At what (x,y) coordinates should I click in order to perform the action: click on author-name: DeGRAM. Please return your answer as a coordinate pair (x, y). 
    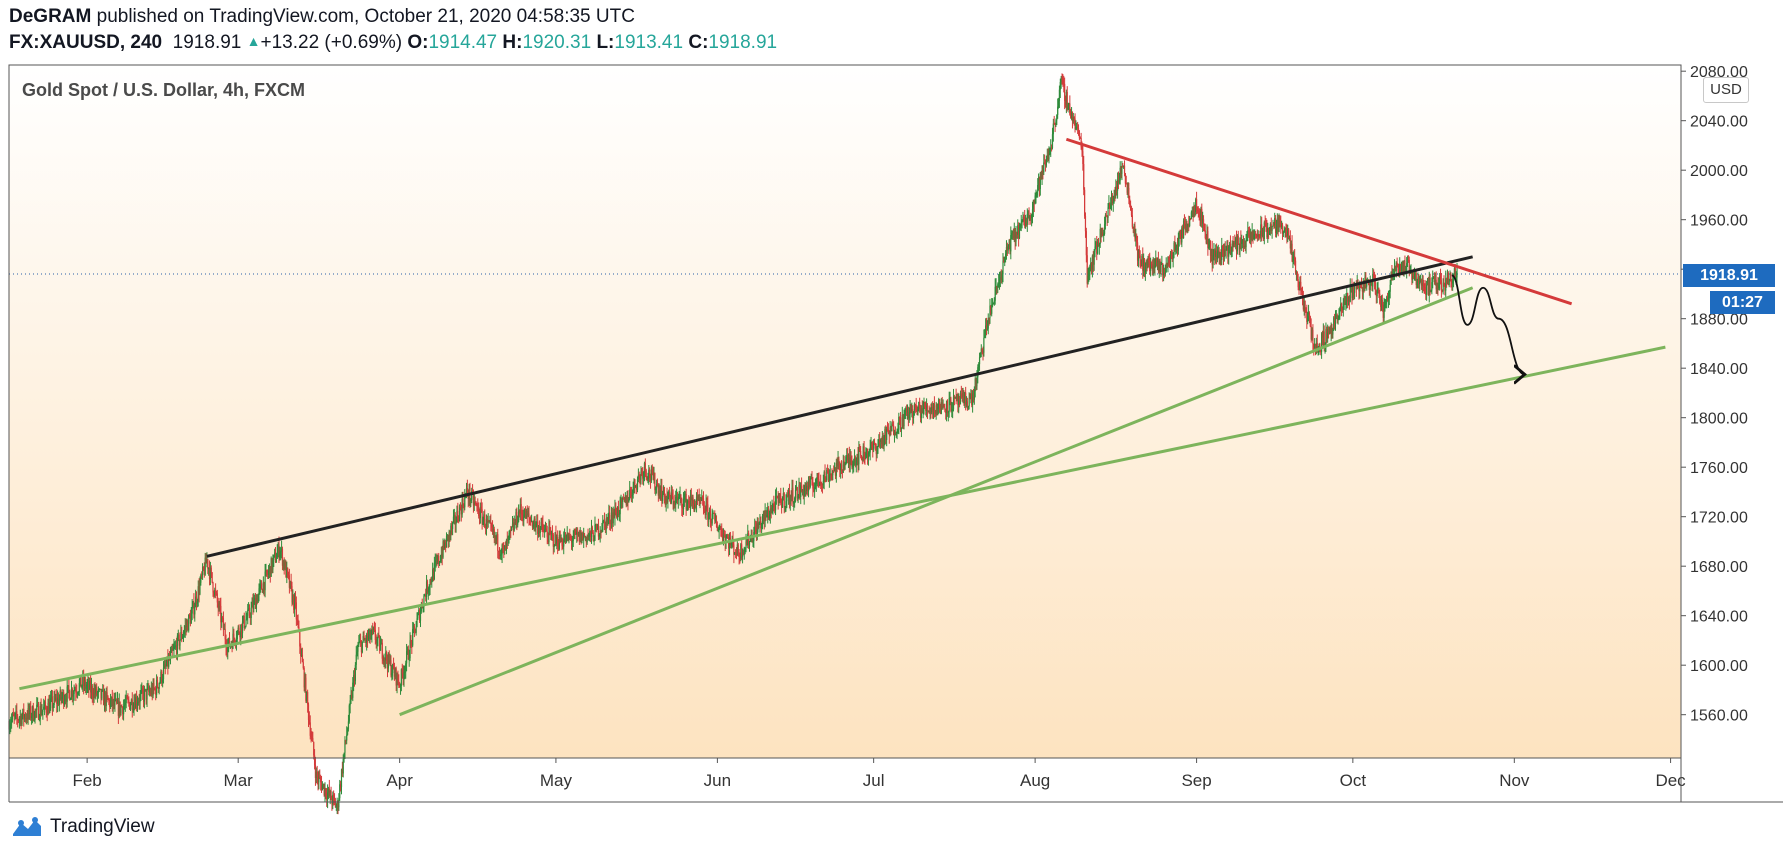
    Looking at the image, I should click on (50, 16).